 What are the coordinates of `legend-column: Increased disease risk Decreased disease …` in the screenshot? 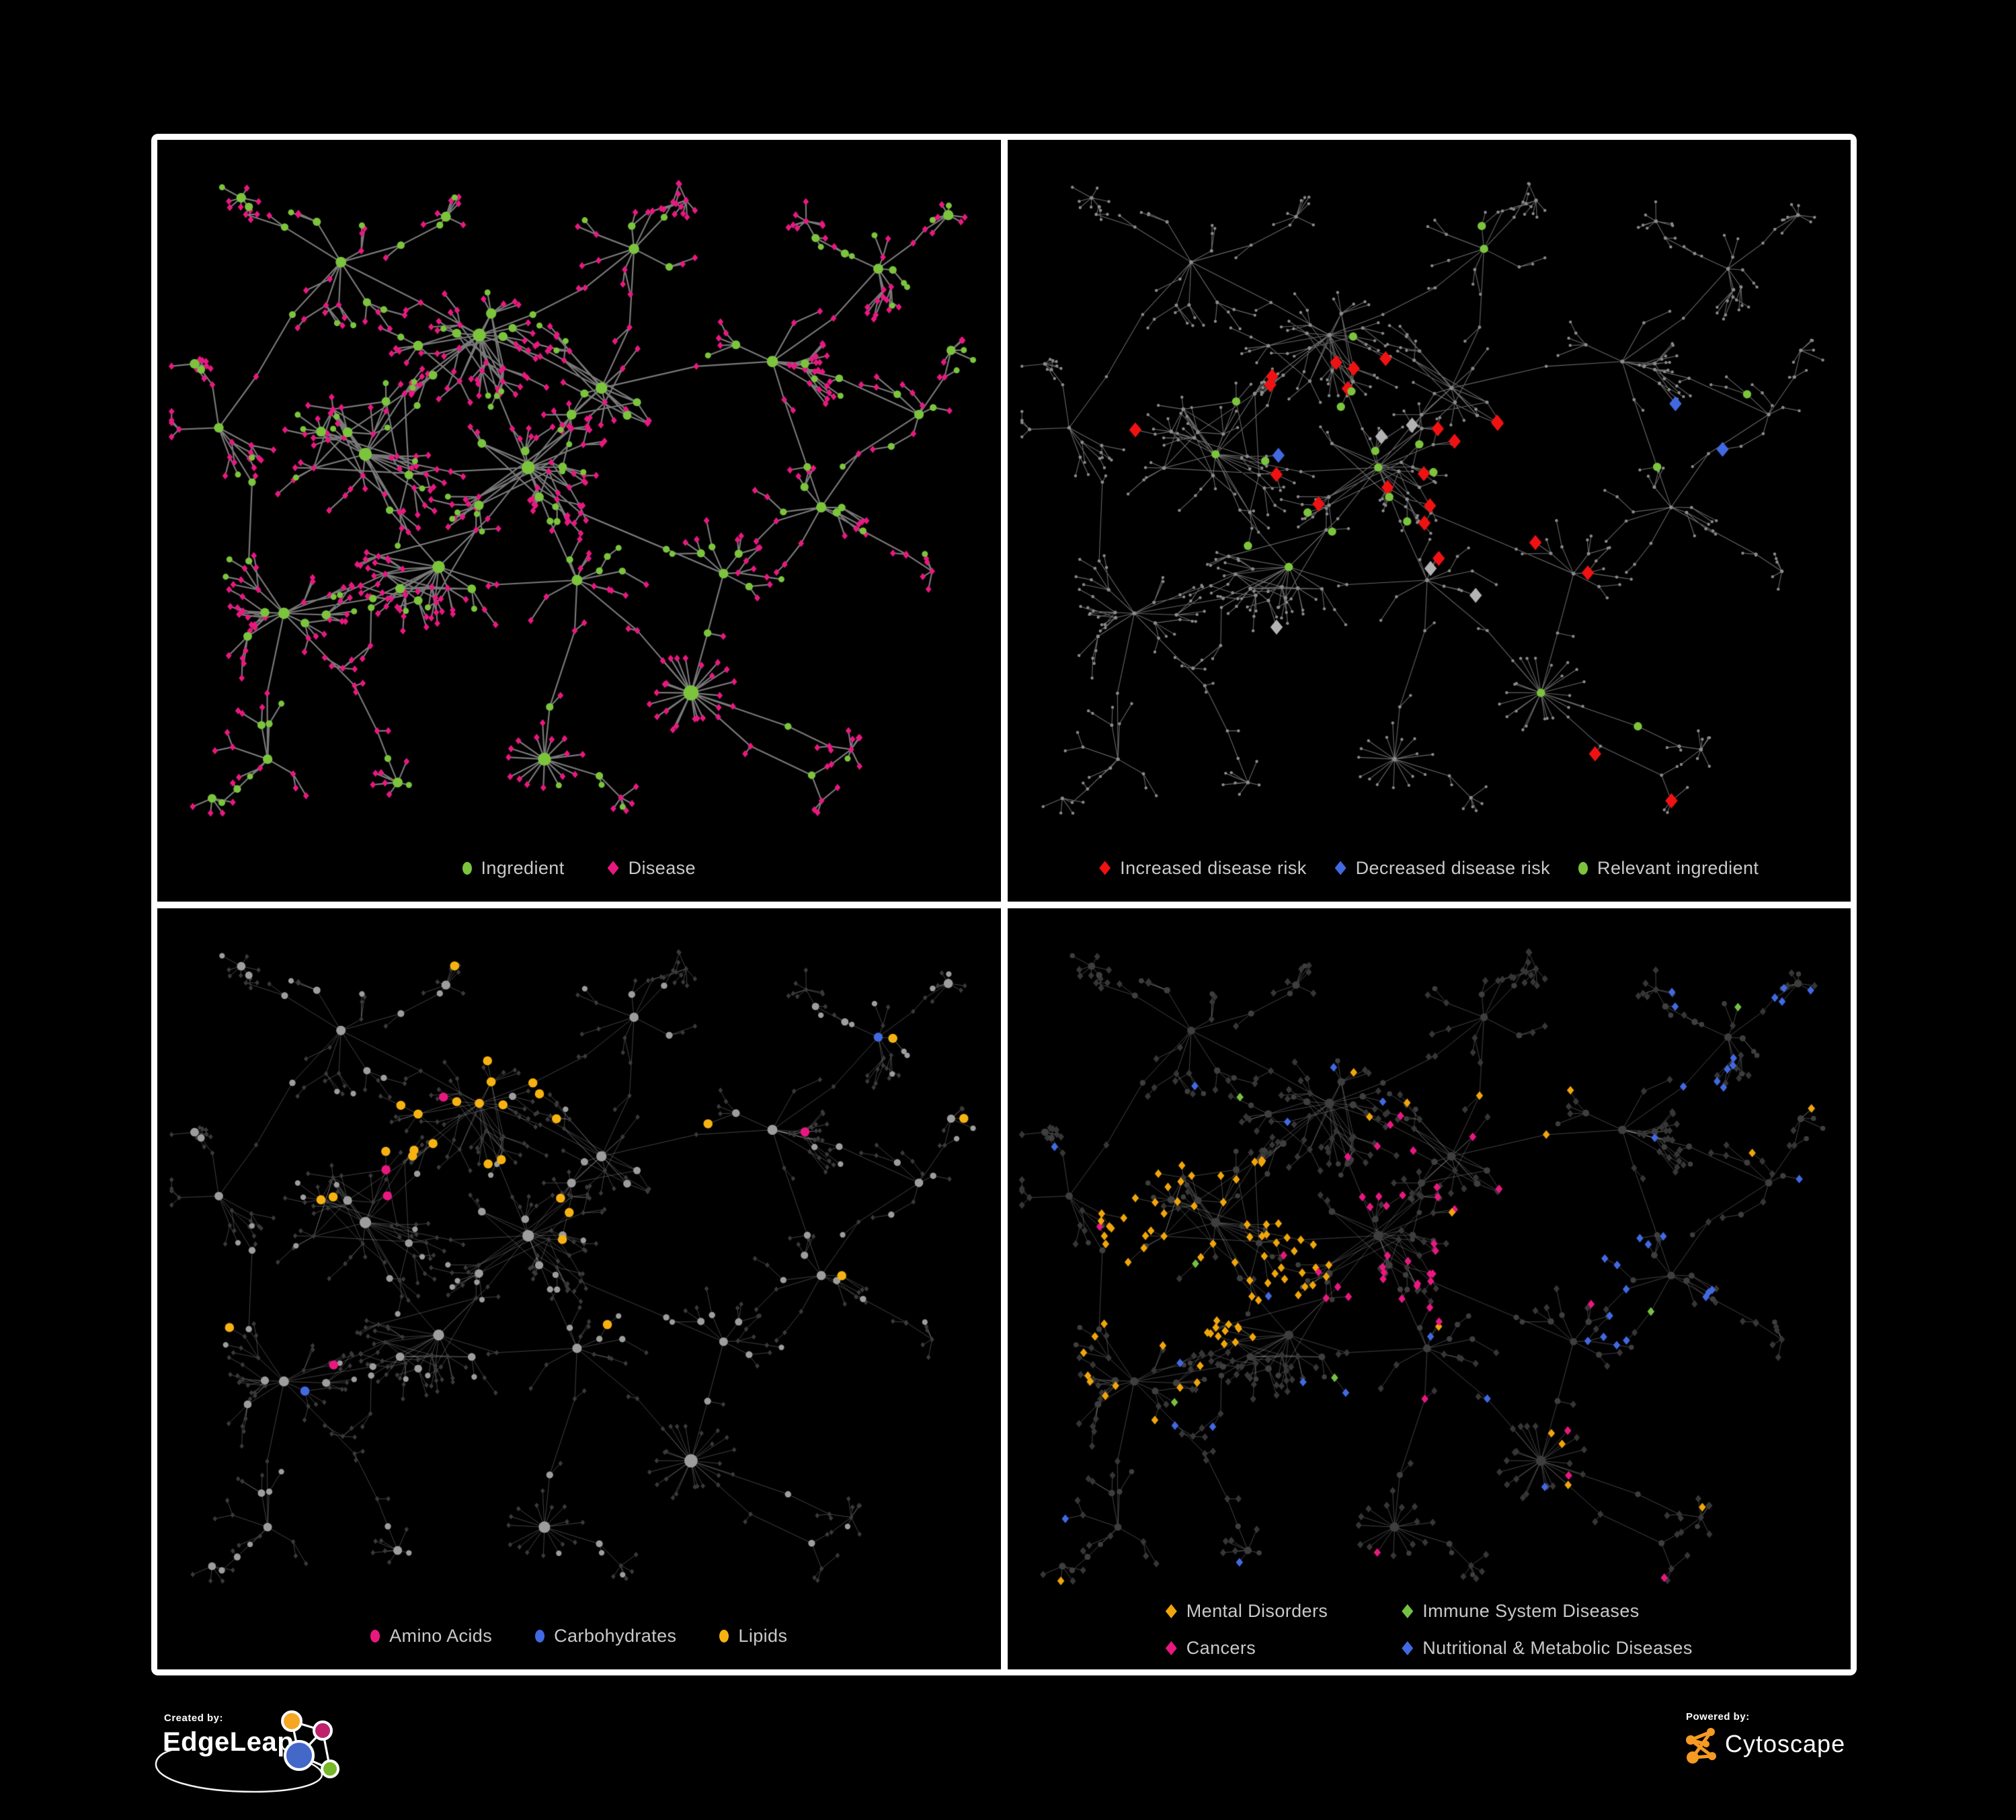 It's located at (1429, 868).